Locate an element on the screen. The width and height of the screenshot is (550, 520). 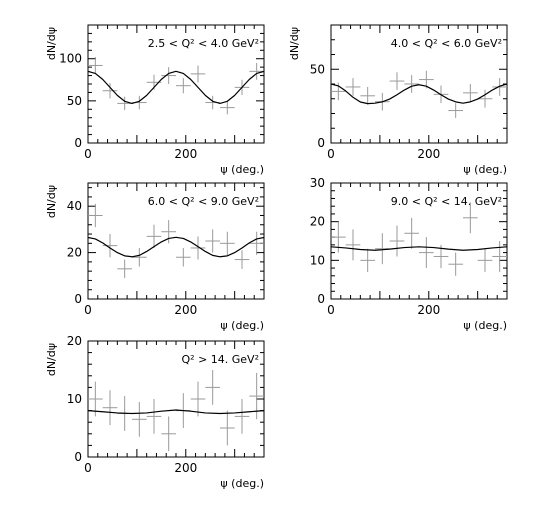
panel-title: Q² > 14. GeV² is located at coordinates (221, 359).